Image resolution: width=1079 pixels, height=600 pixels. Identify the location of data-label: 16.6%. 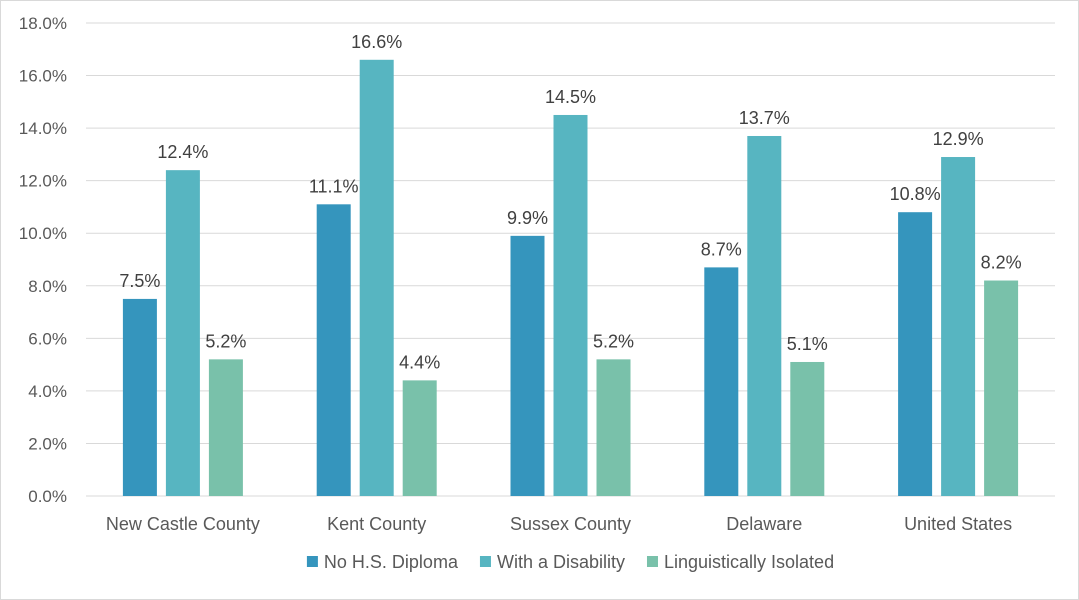
(376, 42).